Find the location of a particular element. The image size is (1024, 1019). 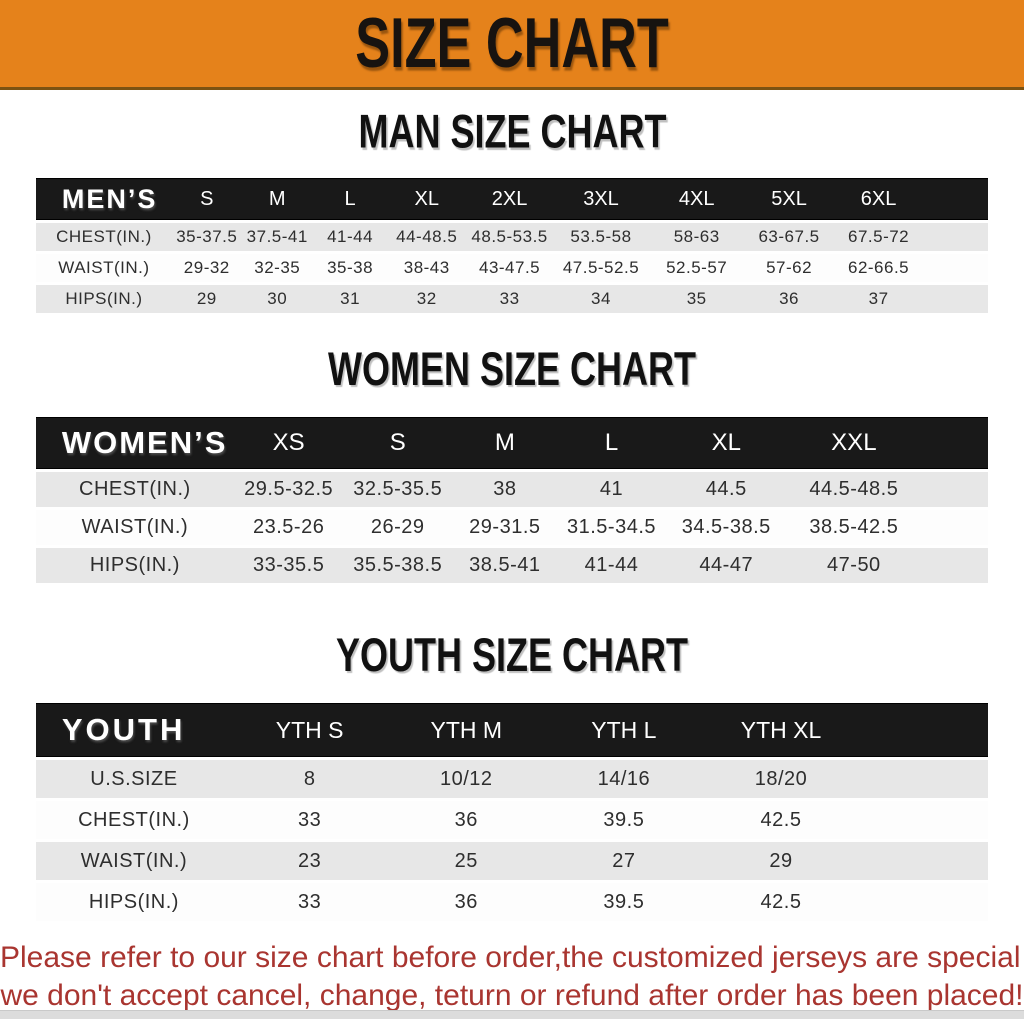

size-value: 32.5-35.5 is located at coordinates (397, 488).